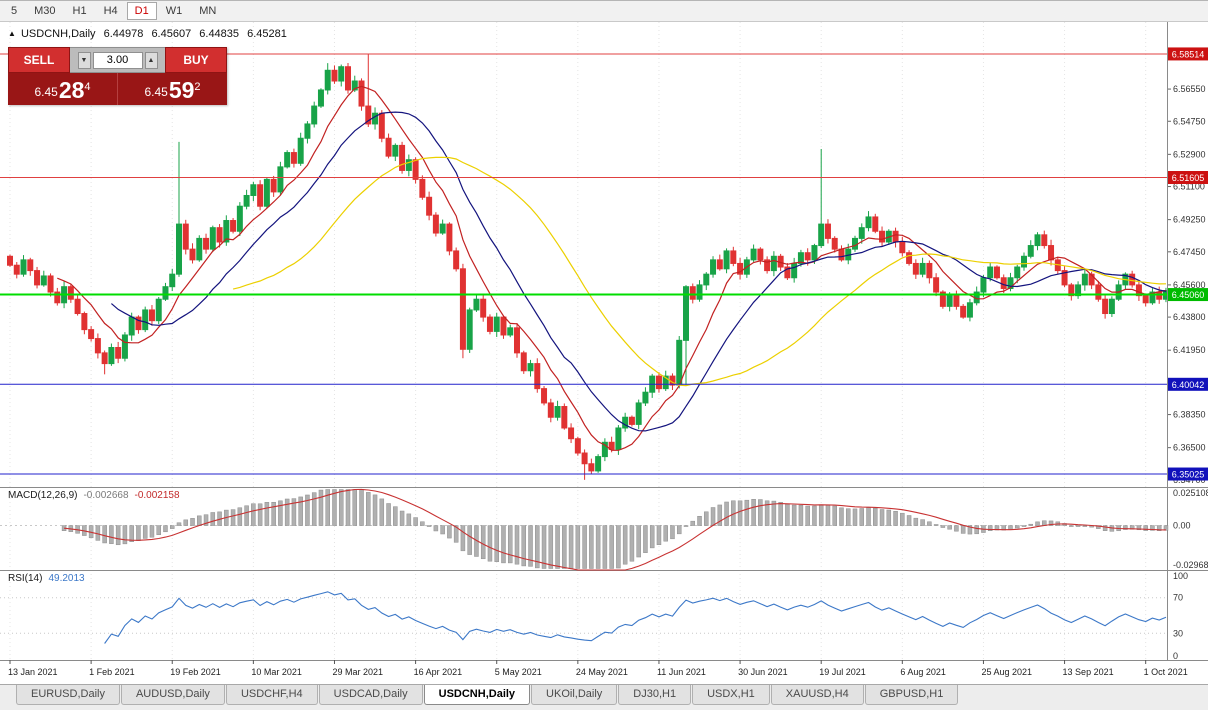  I want to click on buy-price-display: 6.45 59 2, so click(172, 89).